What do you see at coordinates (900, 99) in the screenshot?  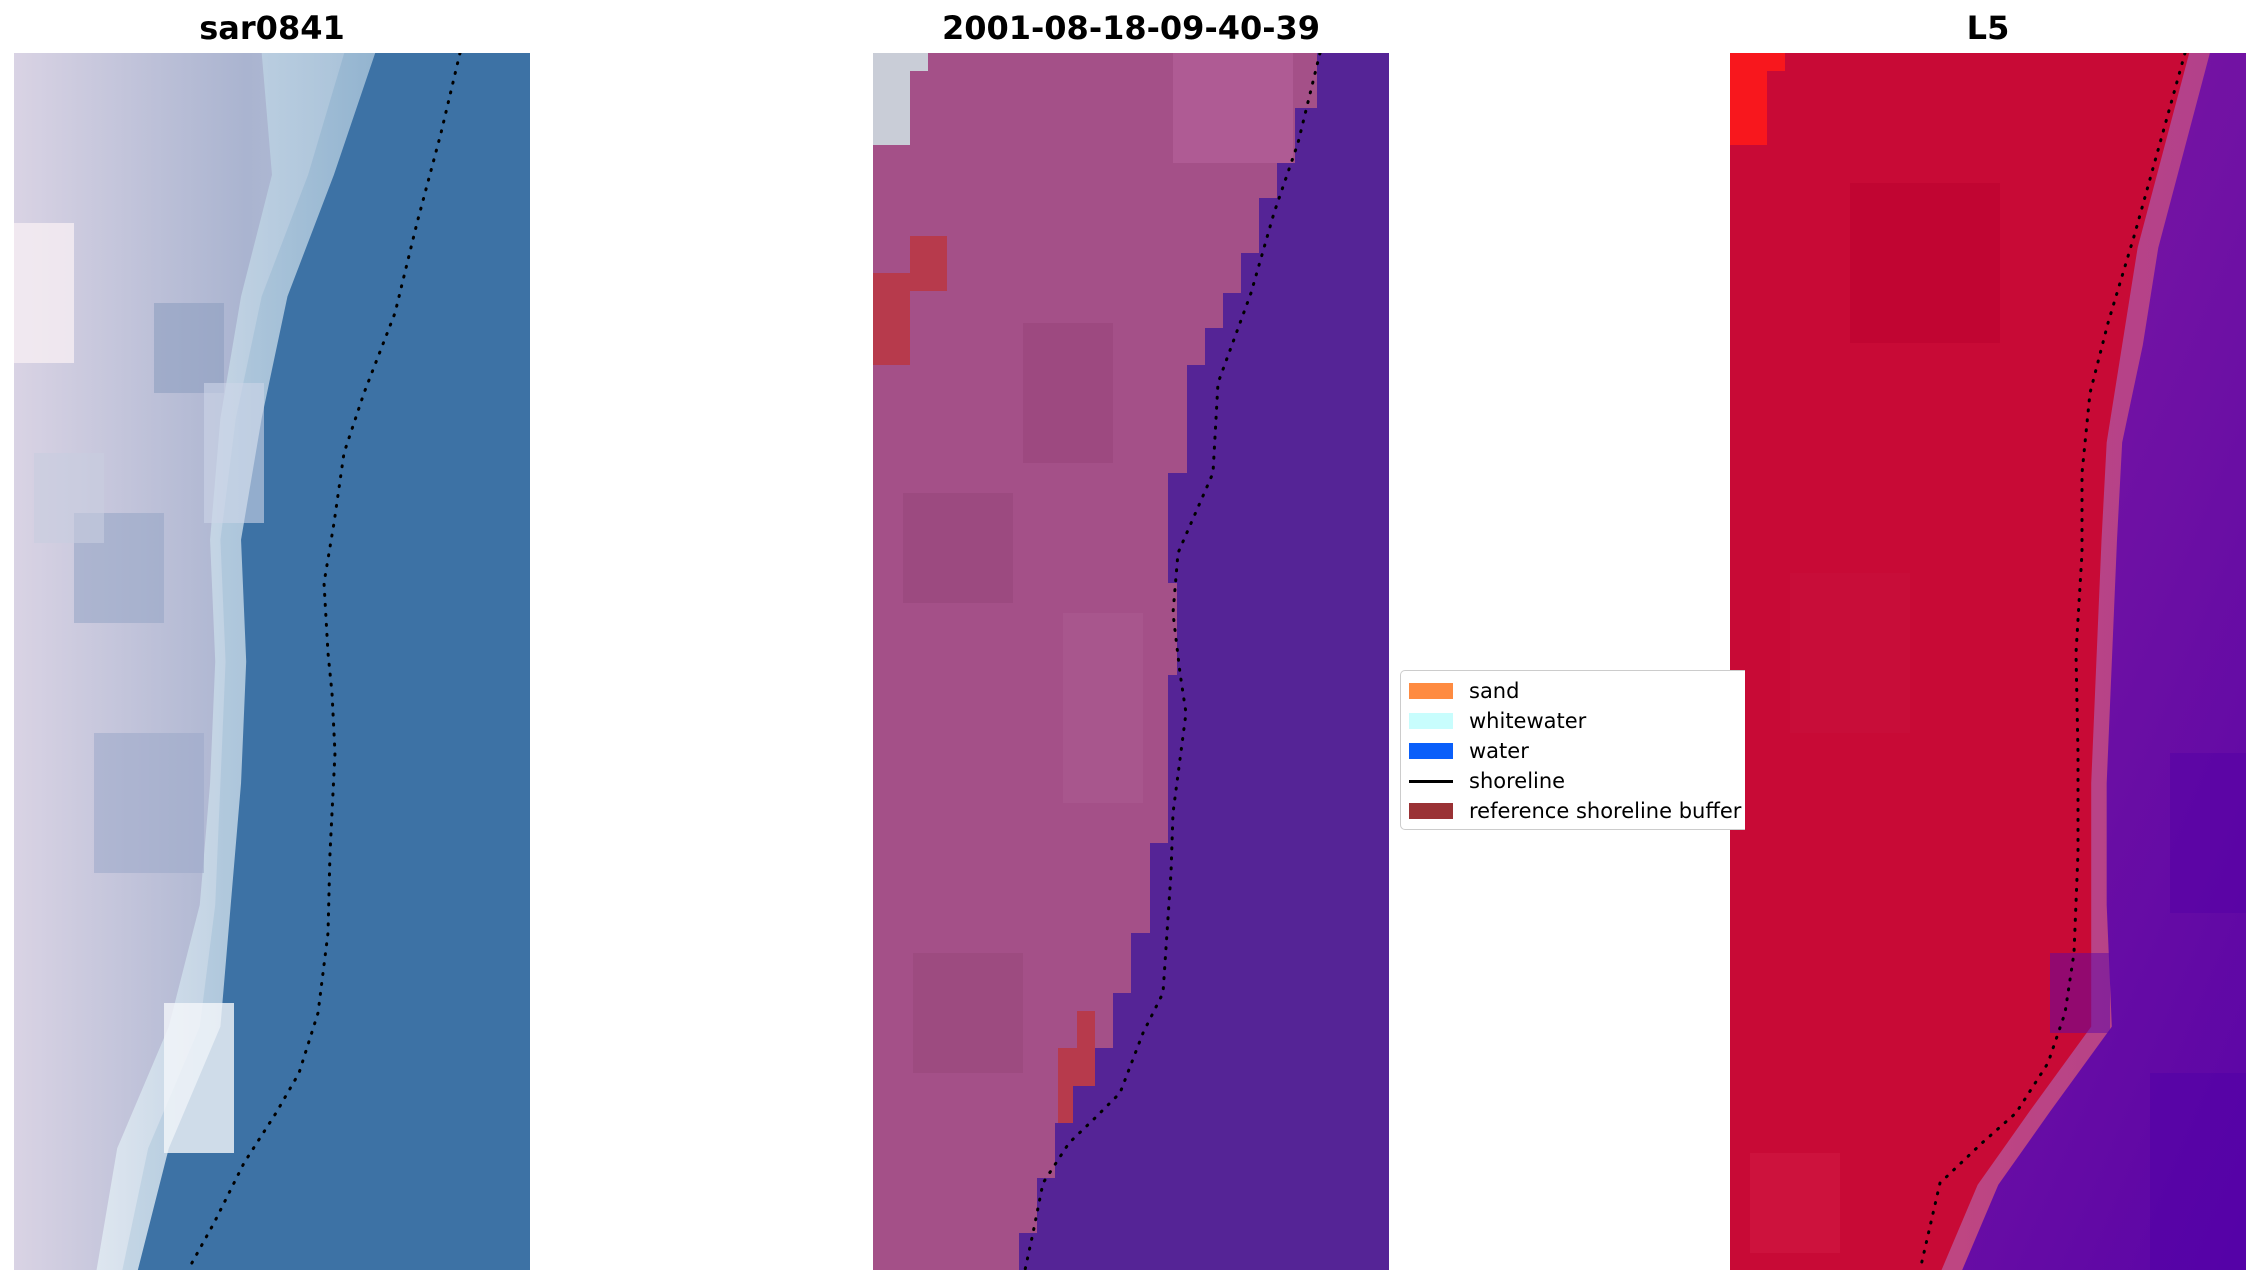 I see `classified-whitewater-patch` at bounding box center [900, 99].